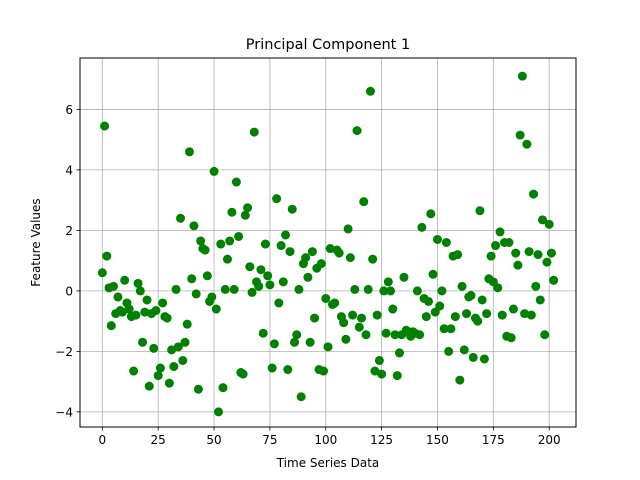 Image resolution: width=640 pixels, height=480 pixels. I want to click on y-tick-label: 0, so click(69, 291).